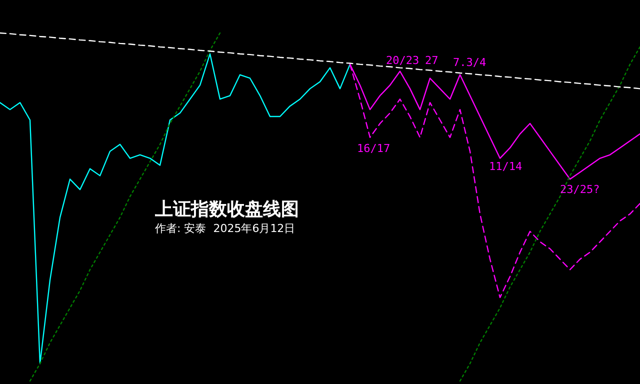  Describe the element at coordinates (505, 166) in the screenshot. I see `annotation: 11/14` at that location.